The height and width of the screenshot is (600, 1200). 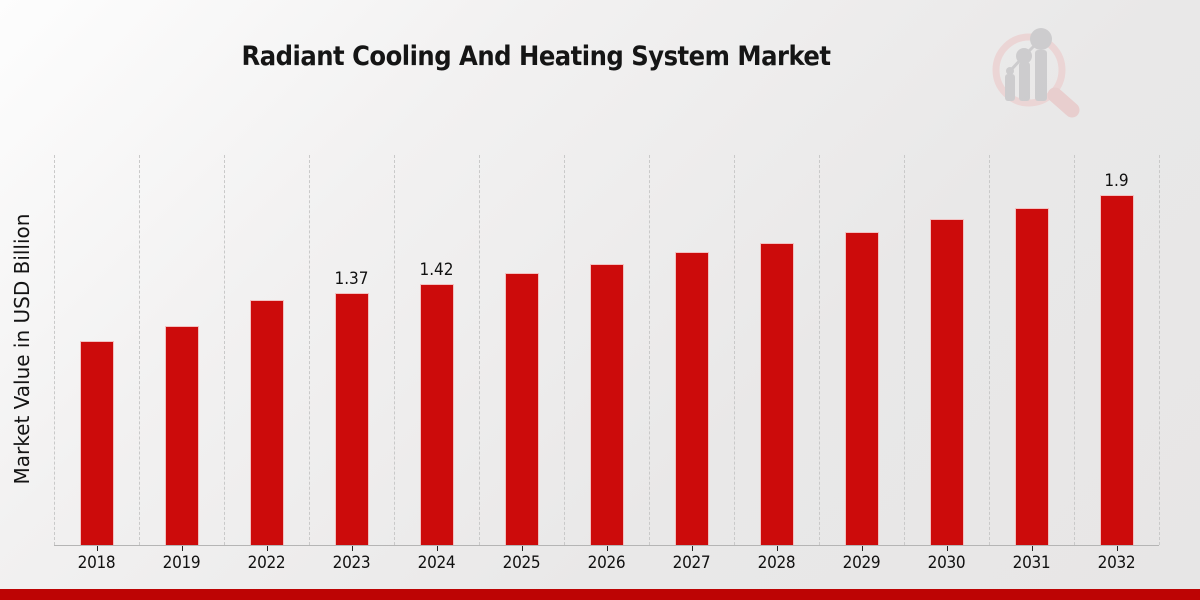 I want to click on x-tick-label-2022: 2022, so click(x=266, y=563).